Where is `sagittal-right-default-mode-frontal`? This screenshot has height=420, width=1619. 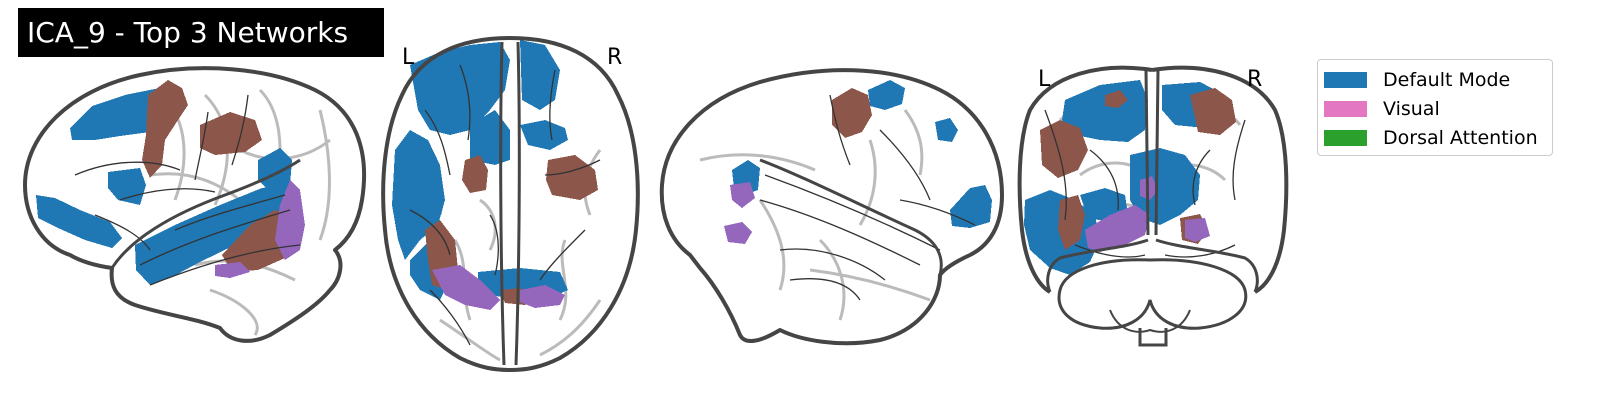
sagittal-right-default-mode-frontal is located at coordinates (971, 206).